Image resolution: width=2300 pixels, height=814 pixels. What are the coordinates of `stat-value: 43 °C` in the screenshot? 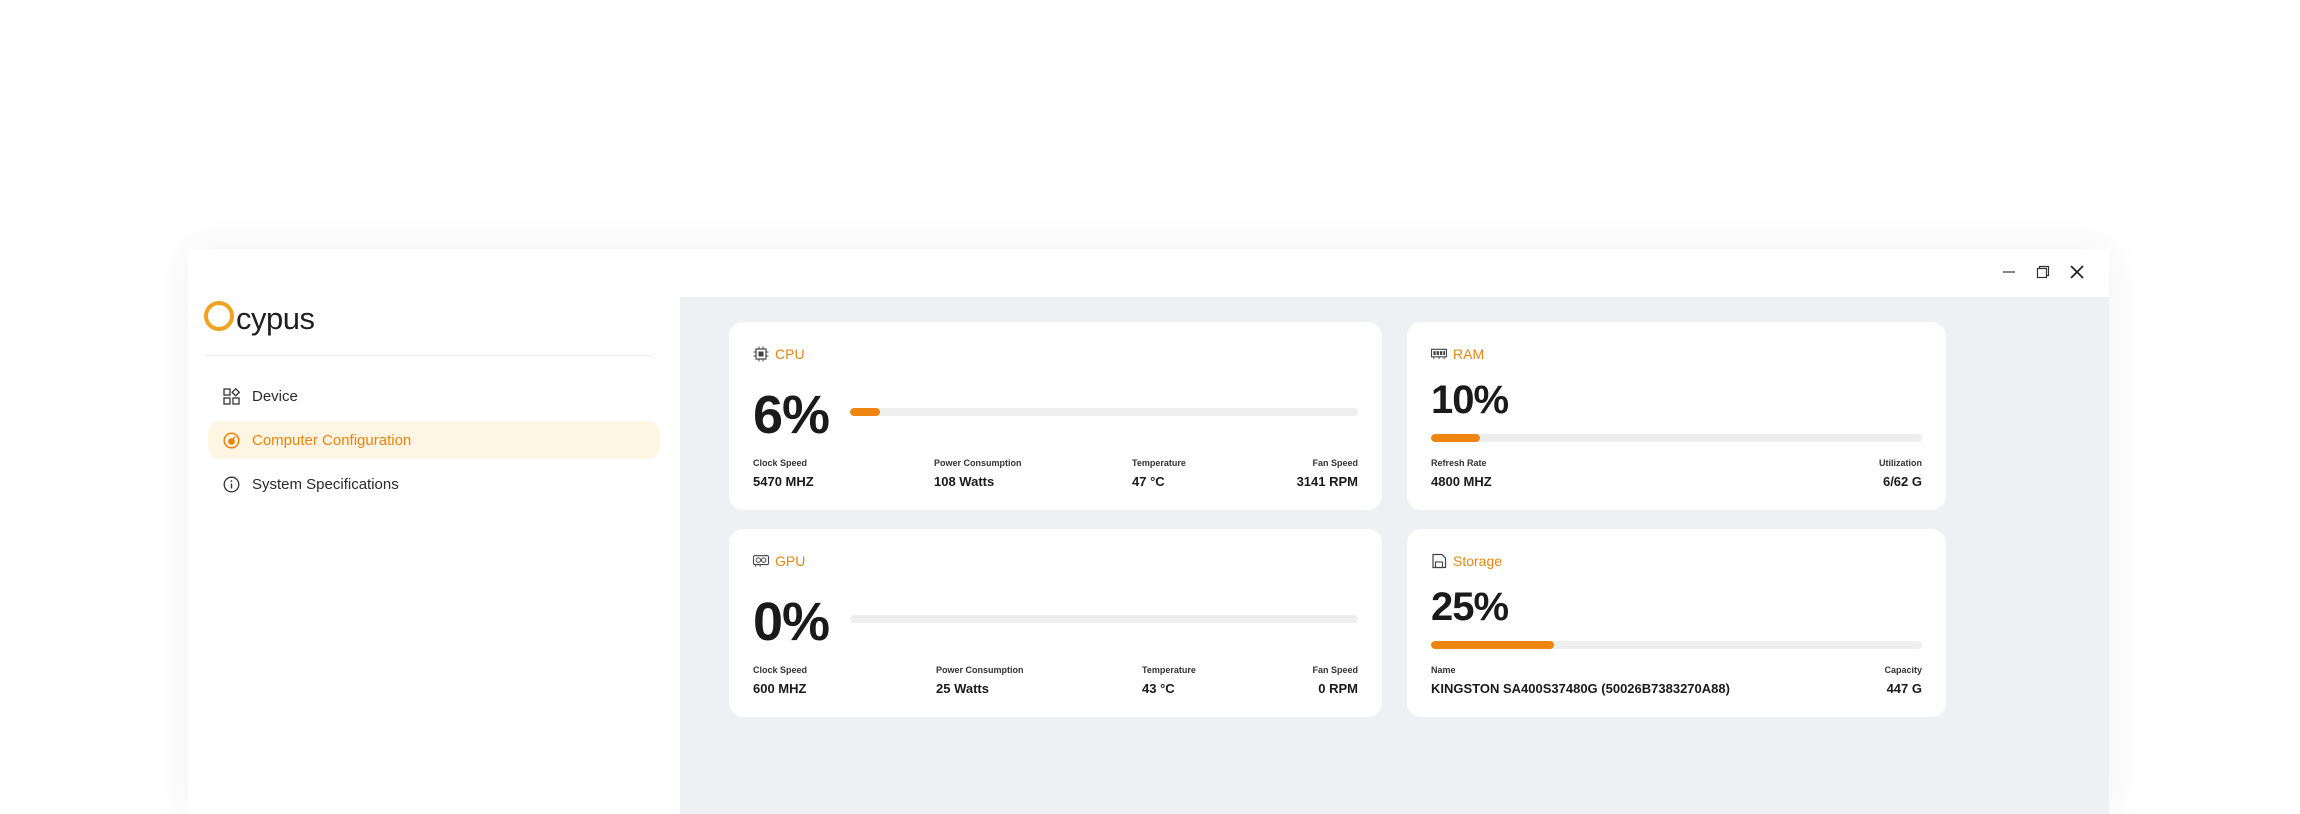 It's located at (1158, 688).